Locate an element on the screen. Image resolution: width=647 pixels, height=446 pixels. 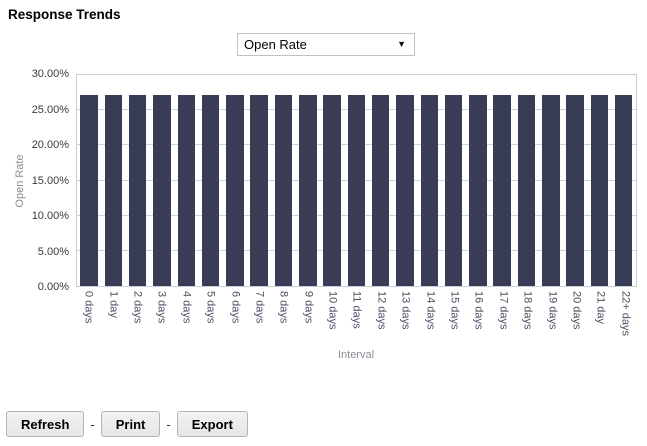
y-tick-label: 20.00% is located at coordinates (50, 145).